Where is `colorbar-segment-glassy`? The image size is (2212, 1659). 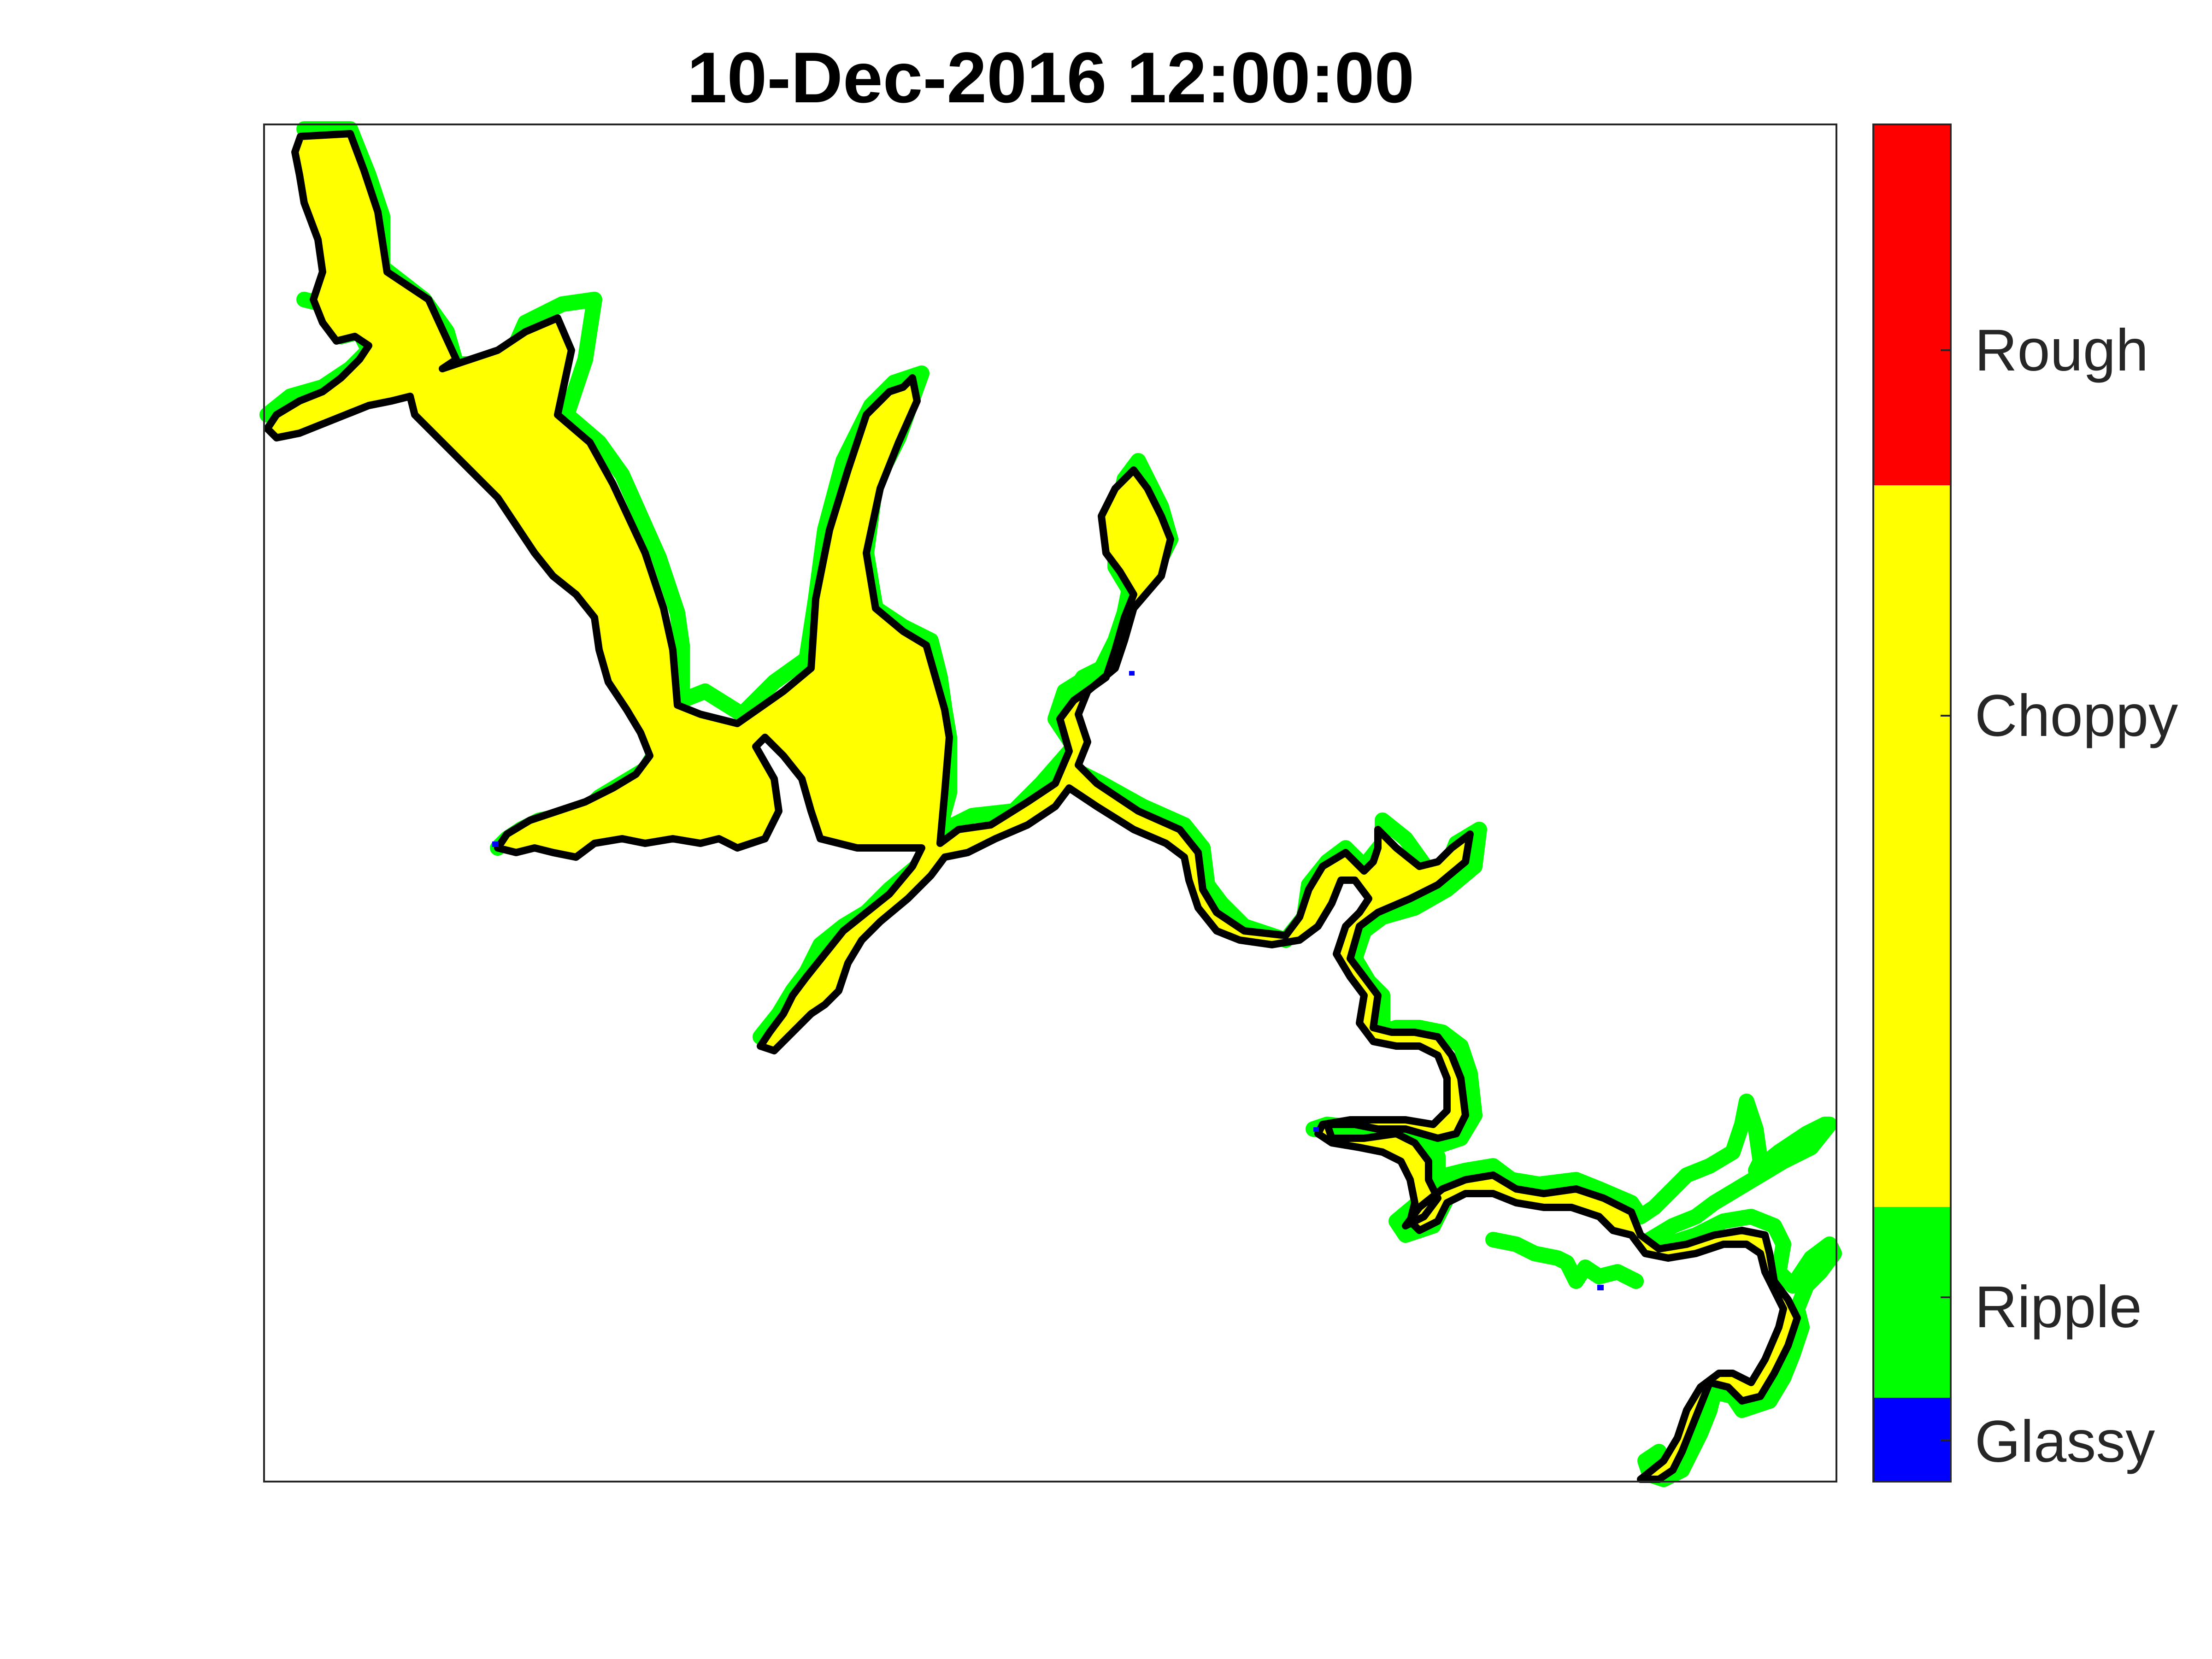 colorbar-segment-glassy is located at coordinates (1912, 1440).